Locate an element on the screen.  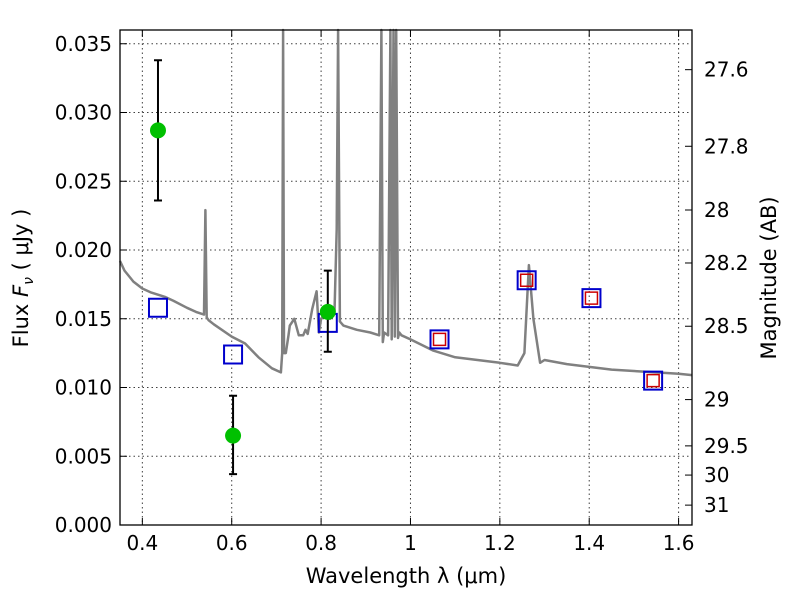
y-tick-label: 0.035 is located at coordinates (83, 44).